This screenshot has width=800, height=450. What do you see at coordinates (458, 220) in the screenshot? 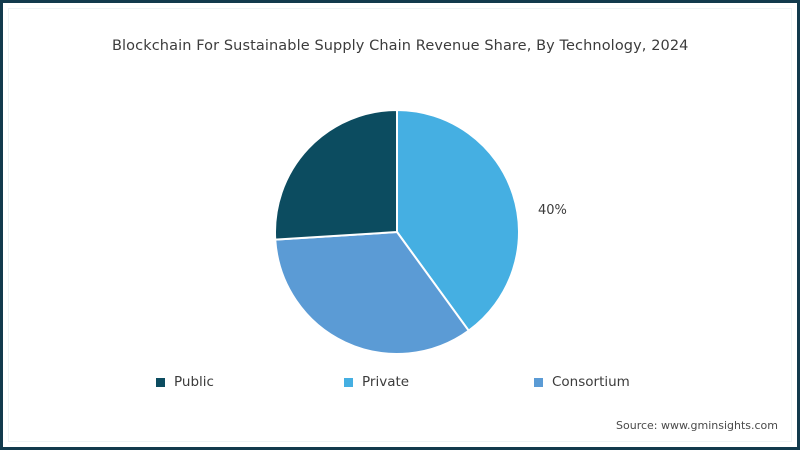
I see `pie-slice-private` at bounding box center [458, 220].